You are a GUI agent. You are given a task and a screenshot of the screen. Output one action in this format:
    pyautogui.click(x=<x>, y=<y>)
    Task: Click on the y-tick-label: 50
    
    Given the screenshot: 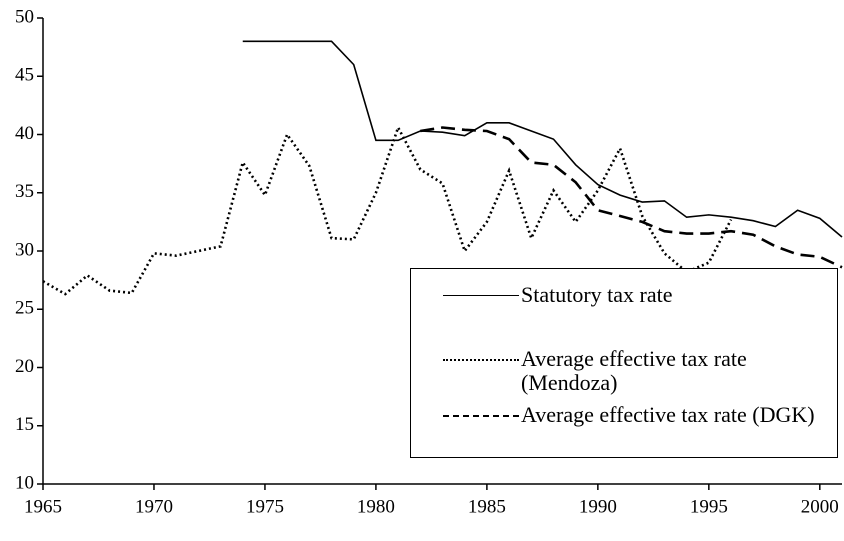 What is the action you would take?
    pyautogui.click(x=24, y=16)
    